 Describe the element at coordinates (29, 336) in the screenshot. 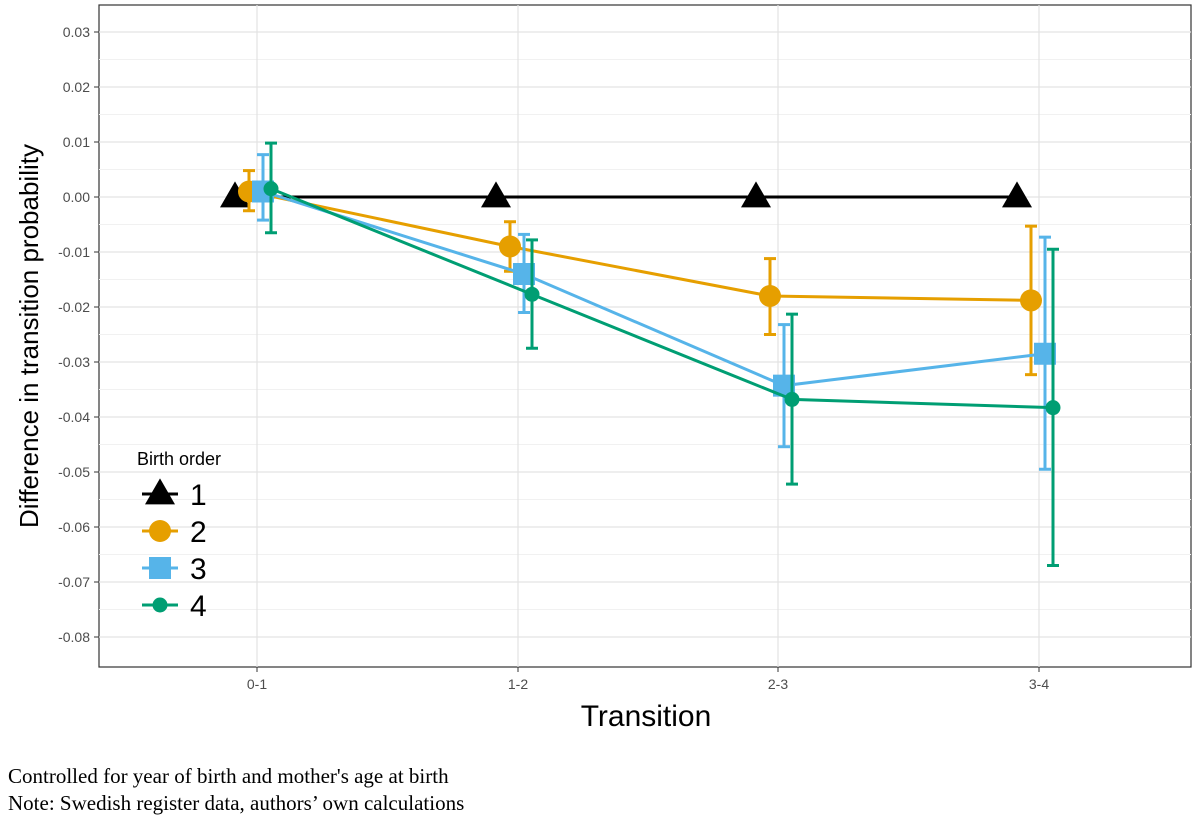

I see `y-axis-title: Difference in transition probability` at that location.